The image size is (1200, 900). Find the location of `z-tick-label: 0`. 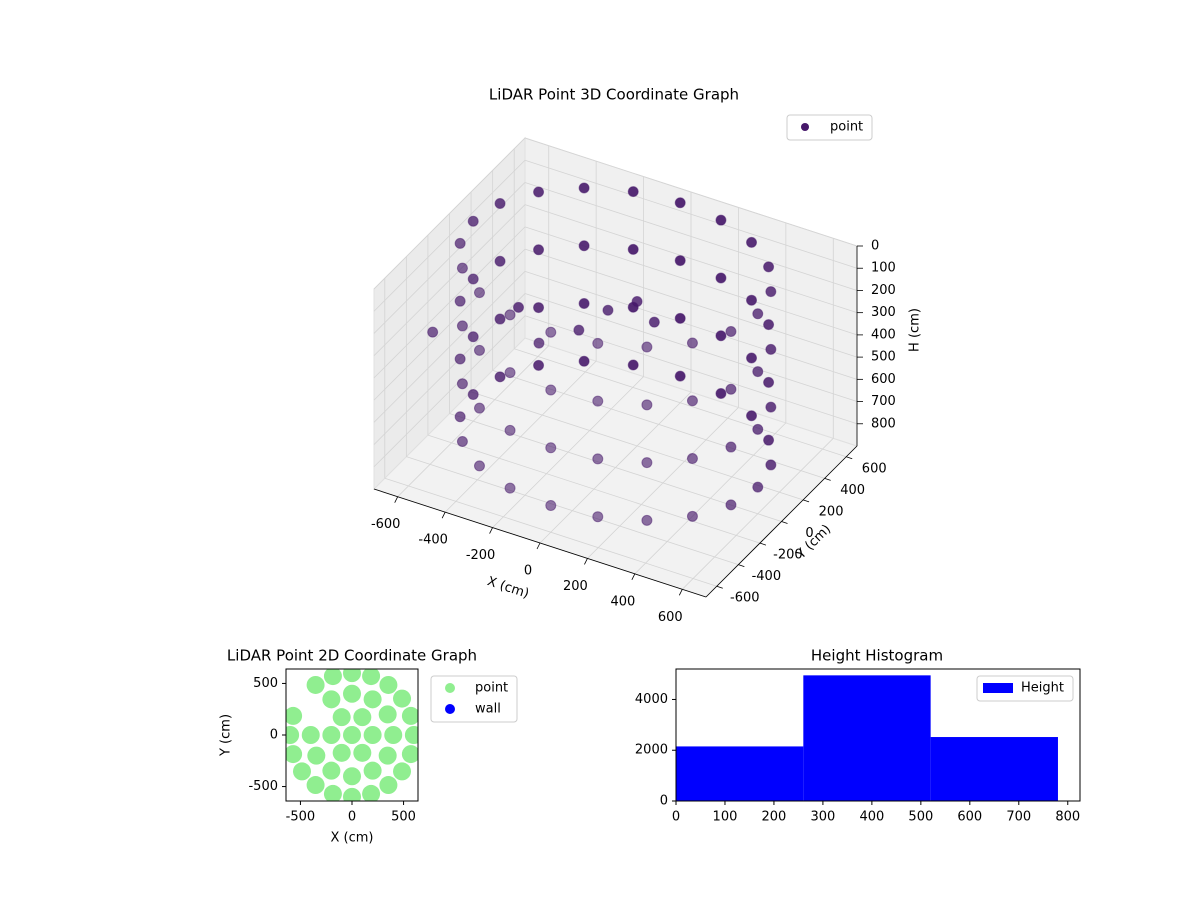

z-tick-label: 0 is located at coordinates (875, 246).